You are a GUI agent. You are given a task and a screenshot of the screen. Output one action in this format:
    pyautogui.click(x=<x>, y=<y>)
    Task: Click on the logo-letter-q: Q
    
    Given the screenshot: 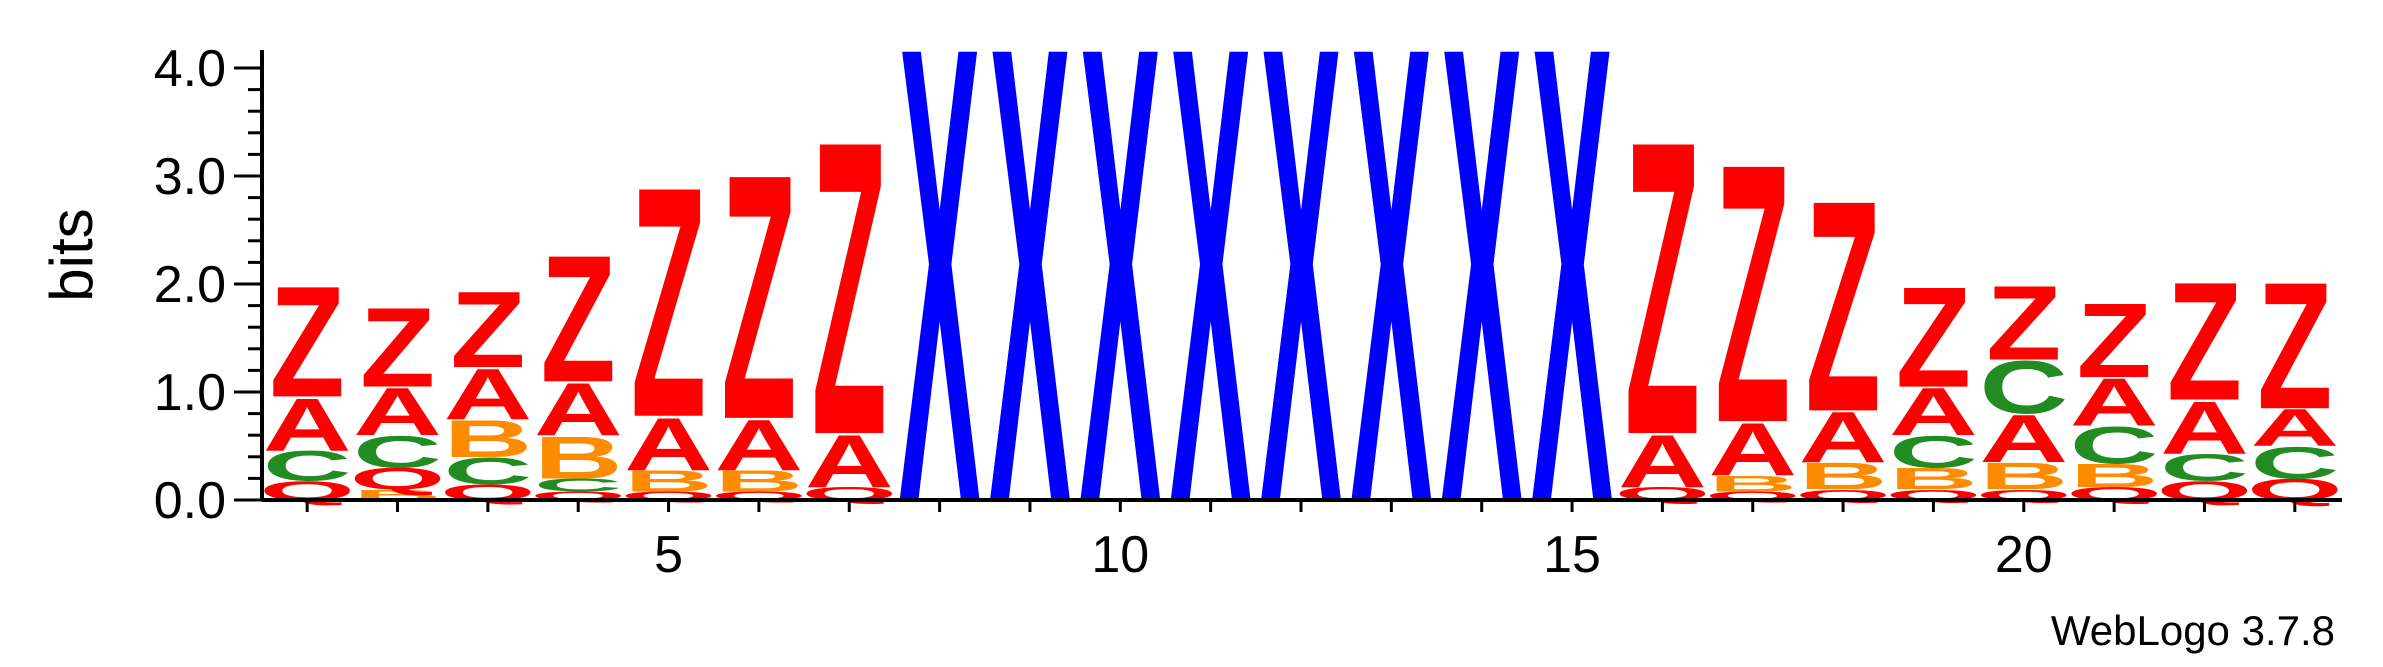 What is the action you would take?
    pyautogui.click(x=398, y=479)
    